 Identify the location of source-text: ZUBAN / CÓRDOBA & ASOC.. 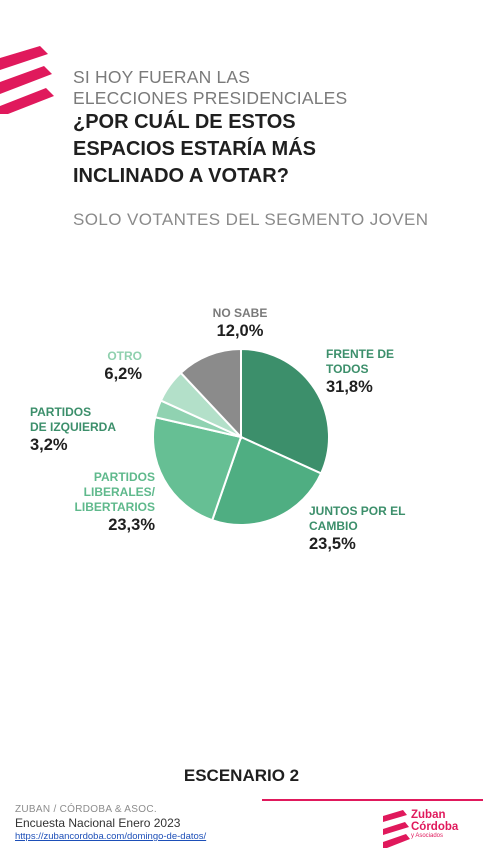
(86, 809).